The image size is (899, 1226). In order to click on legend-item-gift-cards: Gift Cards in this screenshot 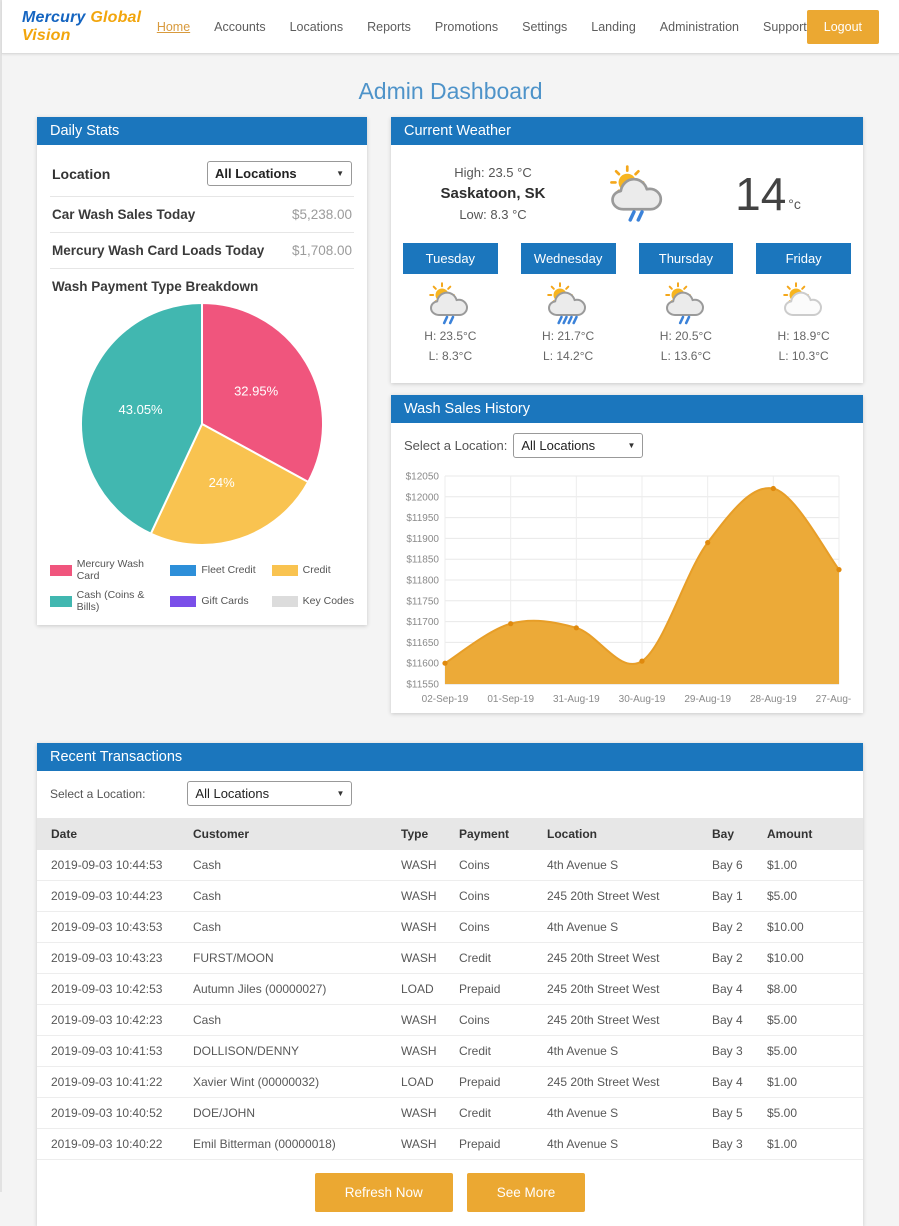, I will do `click(212, 601)`.